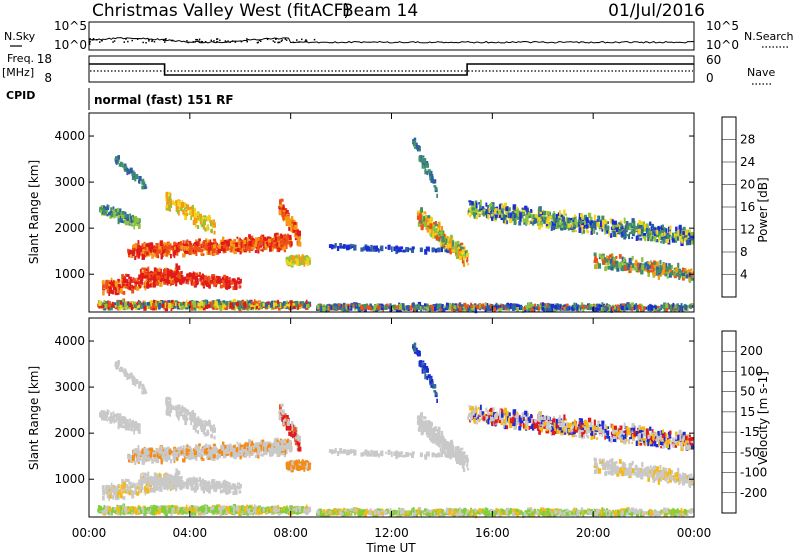  Describe the element at coordinates (70, 26) in the screenshot. I see `noise-left-tick-top: 10^5` at that location.